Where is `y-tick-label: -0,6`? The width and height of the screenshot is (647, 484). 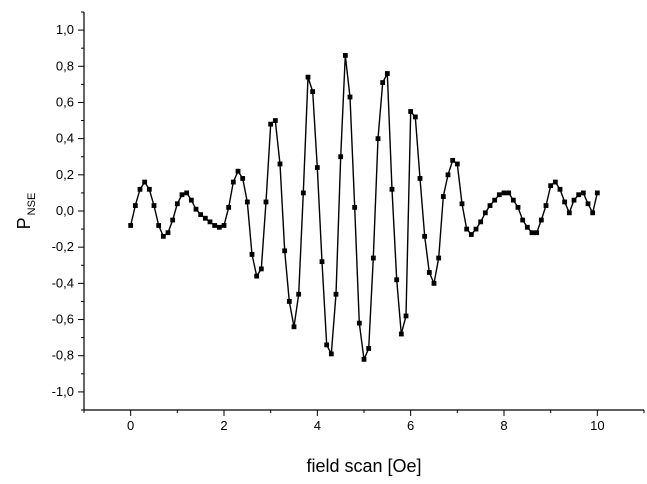 y-tick-label: -0,6 is located at coordinates (63, 319).